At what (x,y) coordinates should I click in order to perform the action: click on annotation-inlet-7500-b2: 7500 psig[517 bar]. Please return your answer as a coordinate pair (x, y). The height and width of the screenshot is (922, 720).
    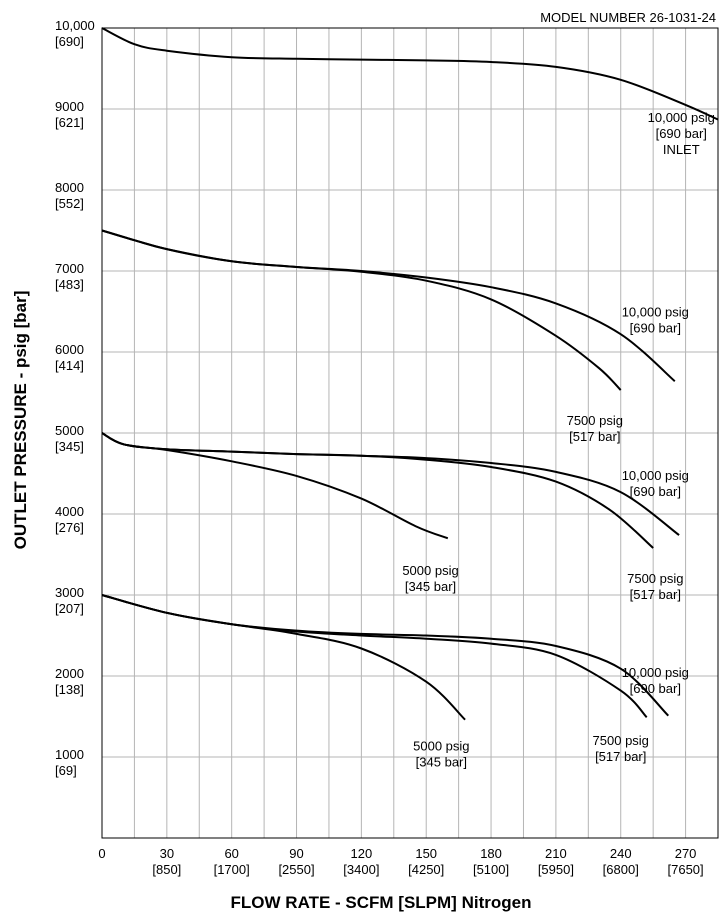
    Looking at the image, I should click on (595, 428).